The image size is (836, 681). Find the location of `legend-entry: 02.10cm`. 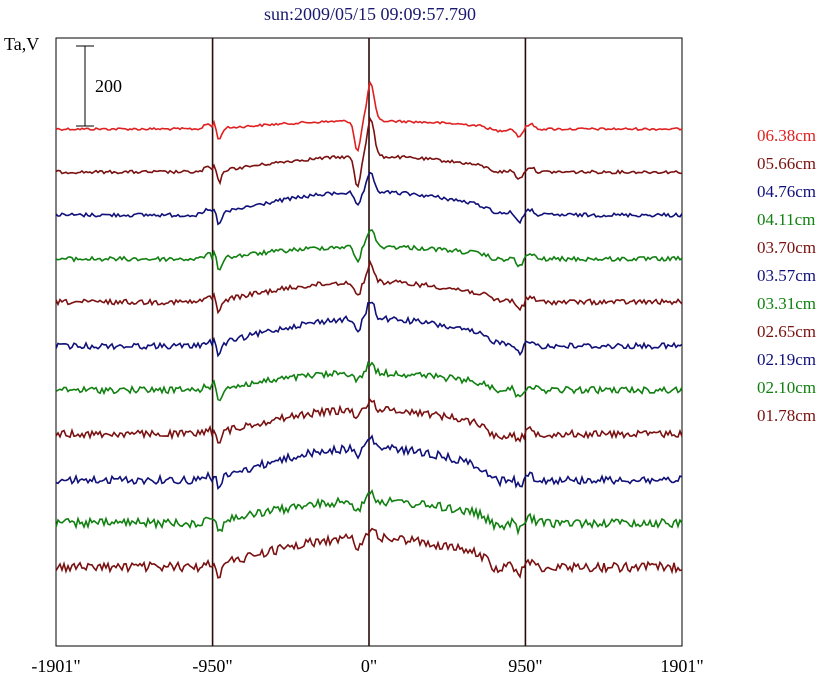

legend-entry: 02.10cm is located at coordinates (786, 387).